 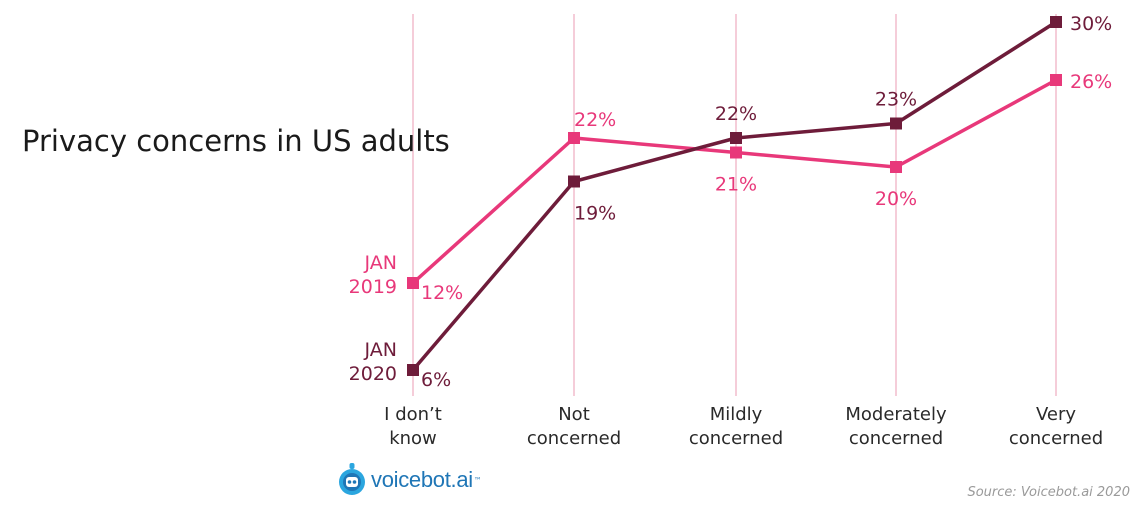 I want to click on series-name-1-1: 2020, so click(x=373, y=374).